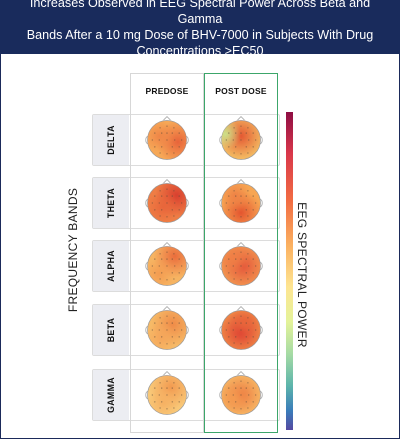  What do you see at coordinates (167, 203) in the screenshot?
I see `topomap-theta-predose` at bounding box center [167, 203].